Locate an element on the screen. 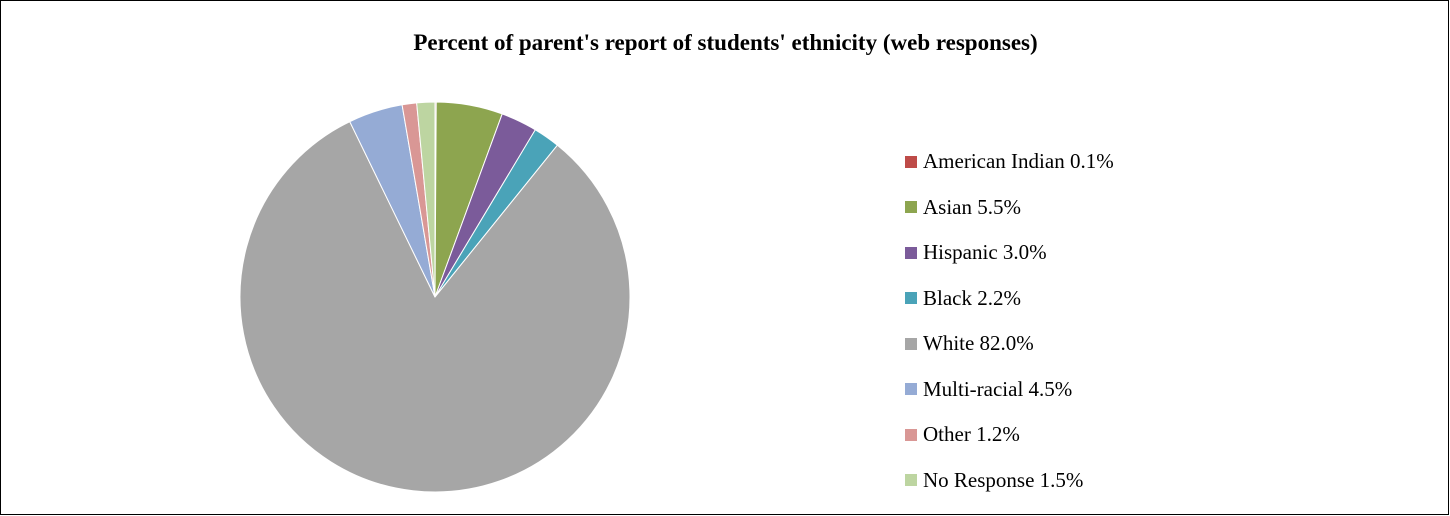 The height and width of the screenshot is (516, 1450). legend-item: Multi-racial 4.5% is located at coordinates (1009, 390).